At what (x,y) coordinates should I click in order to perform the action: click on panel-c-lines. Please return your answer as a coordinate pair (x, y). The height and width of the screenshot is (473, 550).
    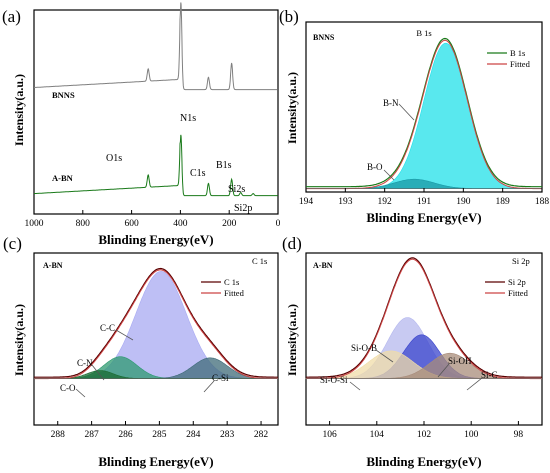
    Looking at the image, I should click on (156, 323).